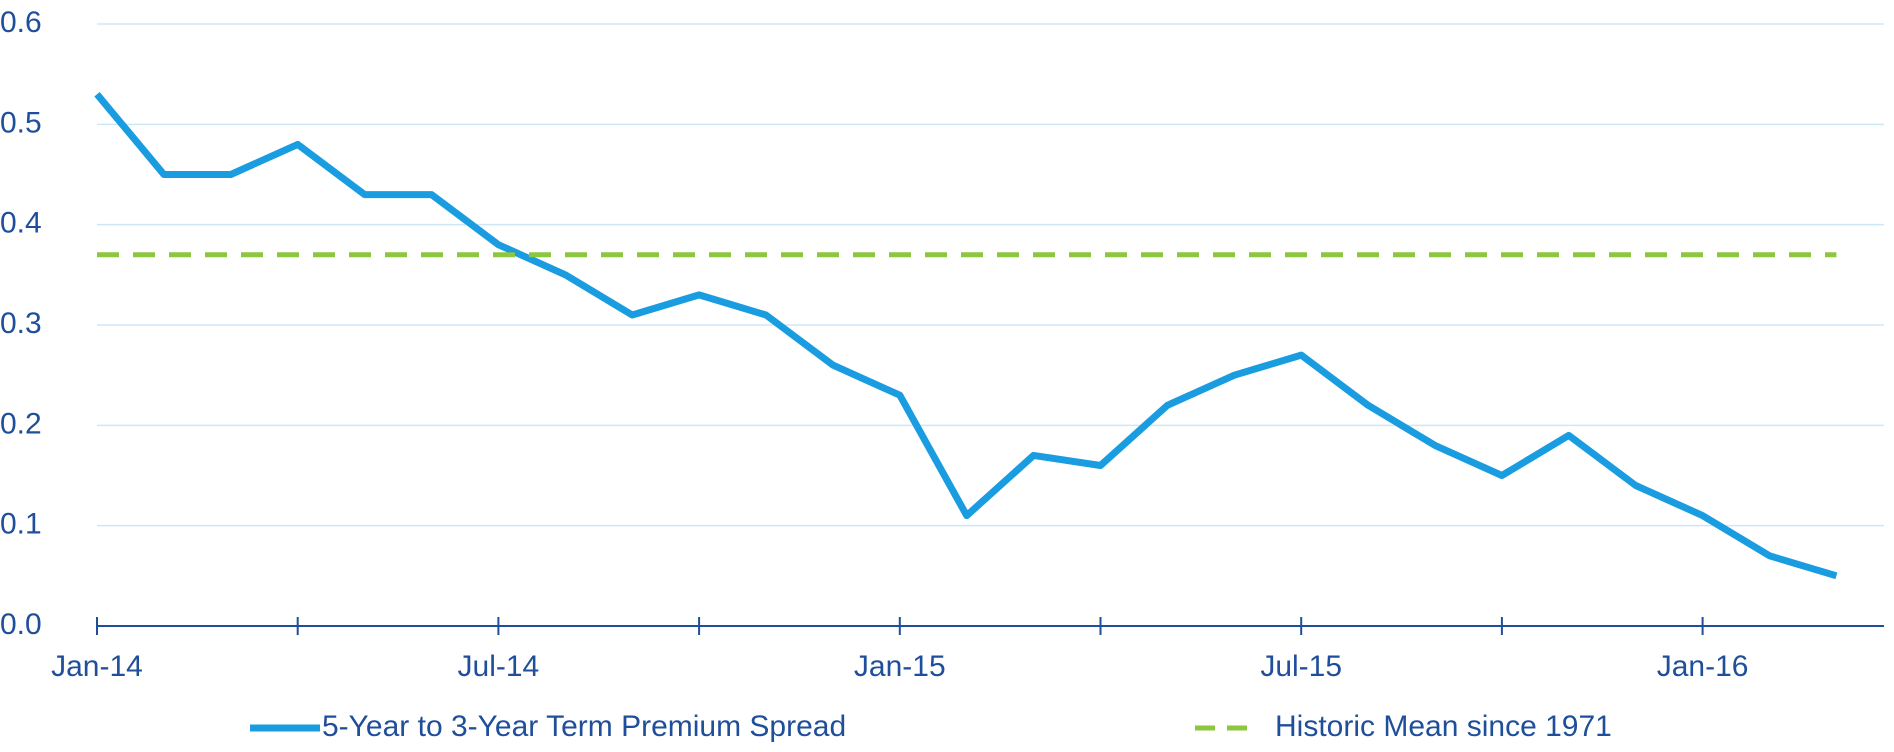 Image resolution: width=1894 pixels, height=752 pixels. What do you see at coordinates (499, 666) in the screenshot?
I see `x-tick-label: Jul-14` at bounding box center [499, 666].